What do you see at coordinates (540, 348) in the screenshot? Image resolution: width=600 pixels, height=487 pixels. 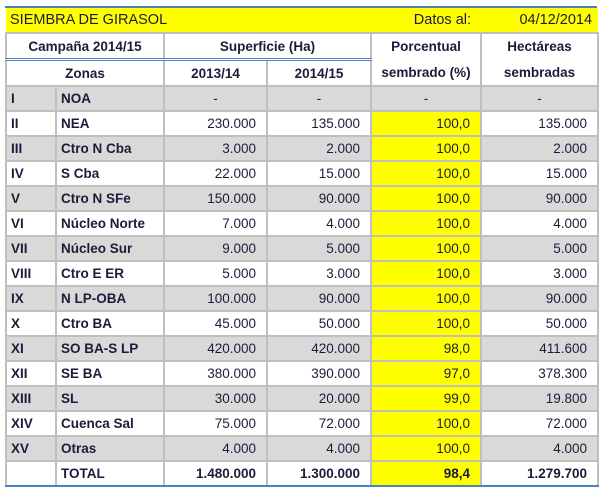 I see `hectares-sown: 411.600` at bounding box center [540, 348].